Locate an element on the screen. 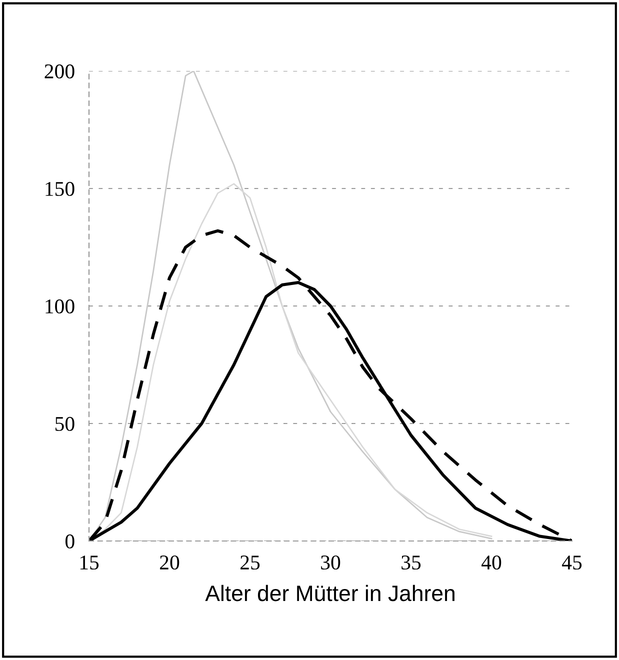 The image size is (619, 660). y-tick-label: 100 is located at coordinates (60, 306).